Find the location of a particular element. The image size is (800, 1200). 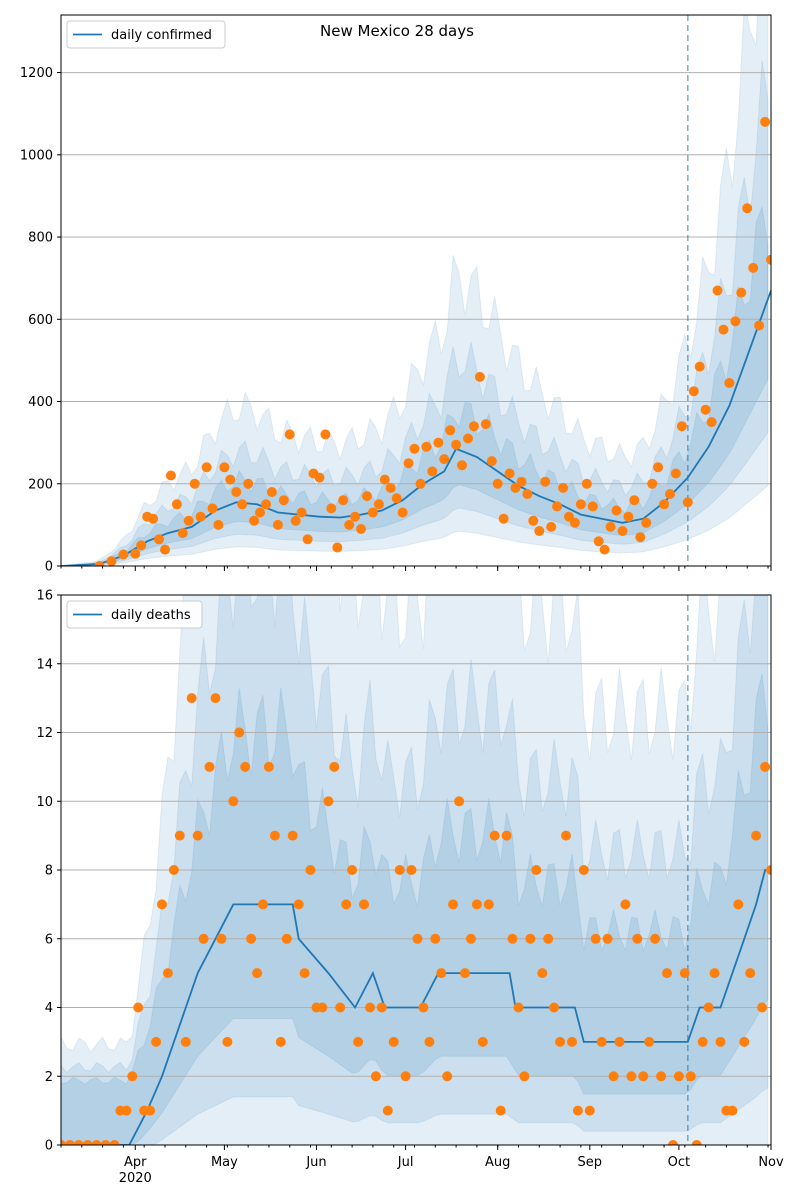

x-tick-label: Aug is located at coordinates (497, 1162).